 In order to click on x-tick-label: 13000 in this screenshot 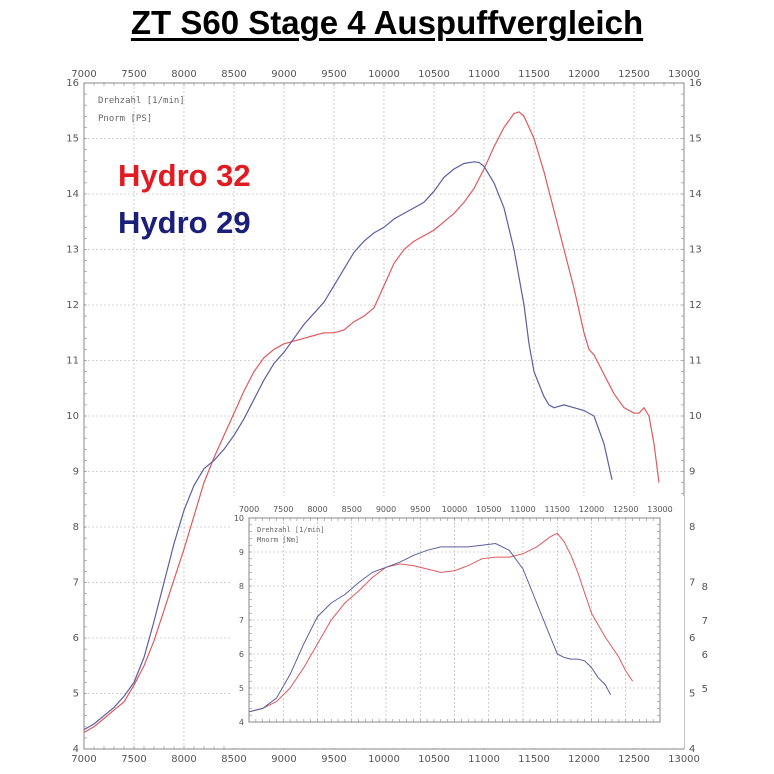, I will do `click(684, 759)`.